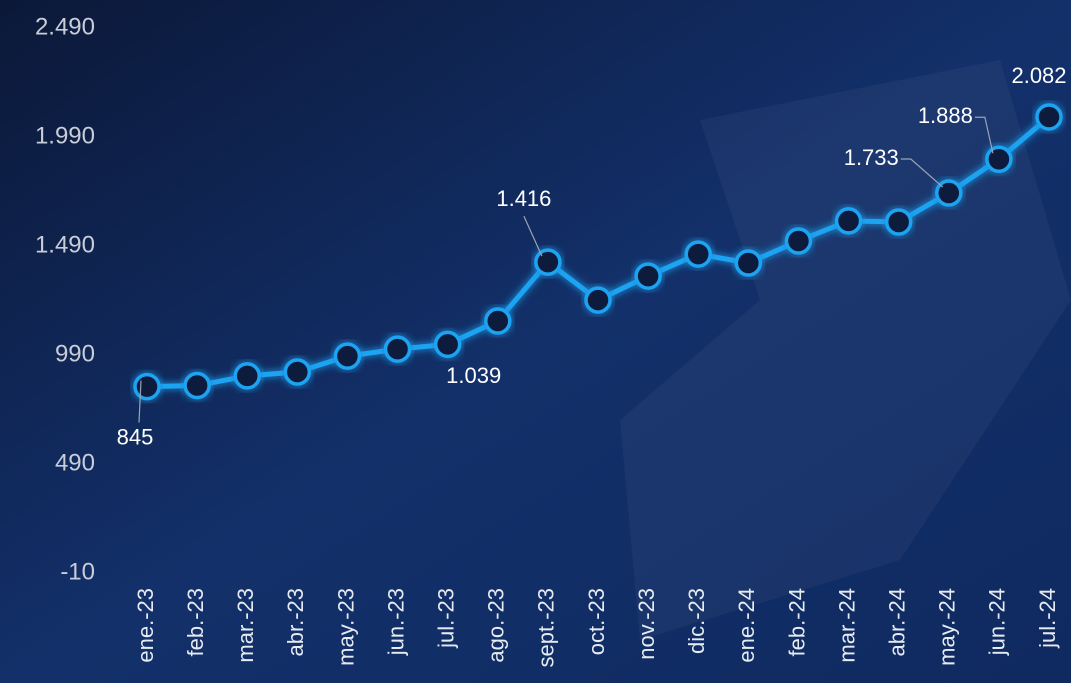 The width and height of the screenshot is (1071, 683). What do you see at coordinates (75, 353) in the screenshot?
I see `y-tick-label: 990` at bounding box center [75, 353].